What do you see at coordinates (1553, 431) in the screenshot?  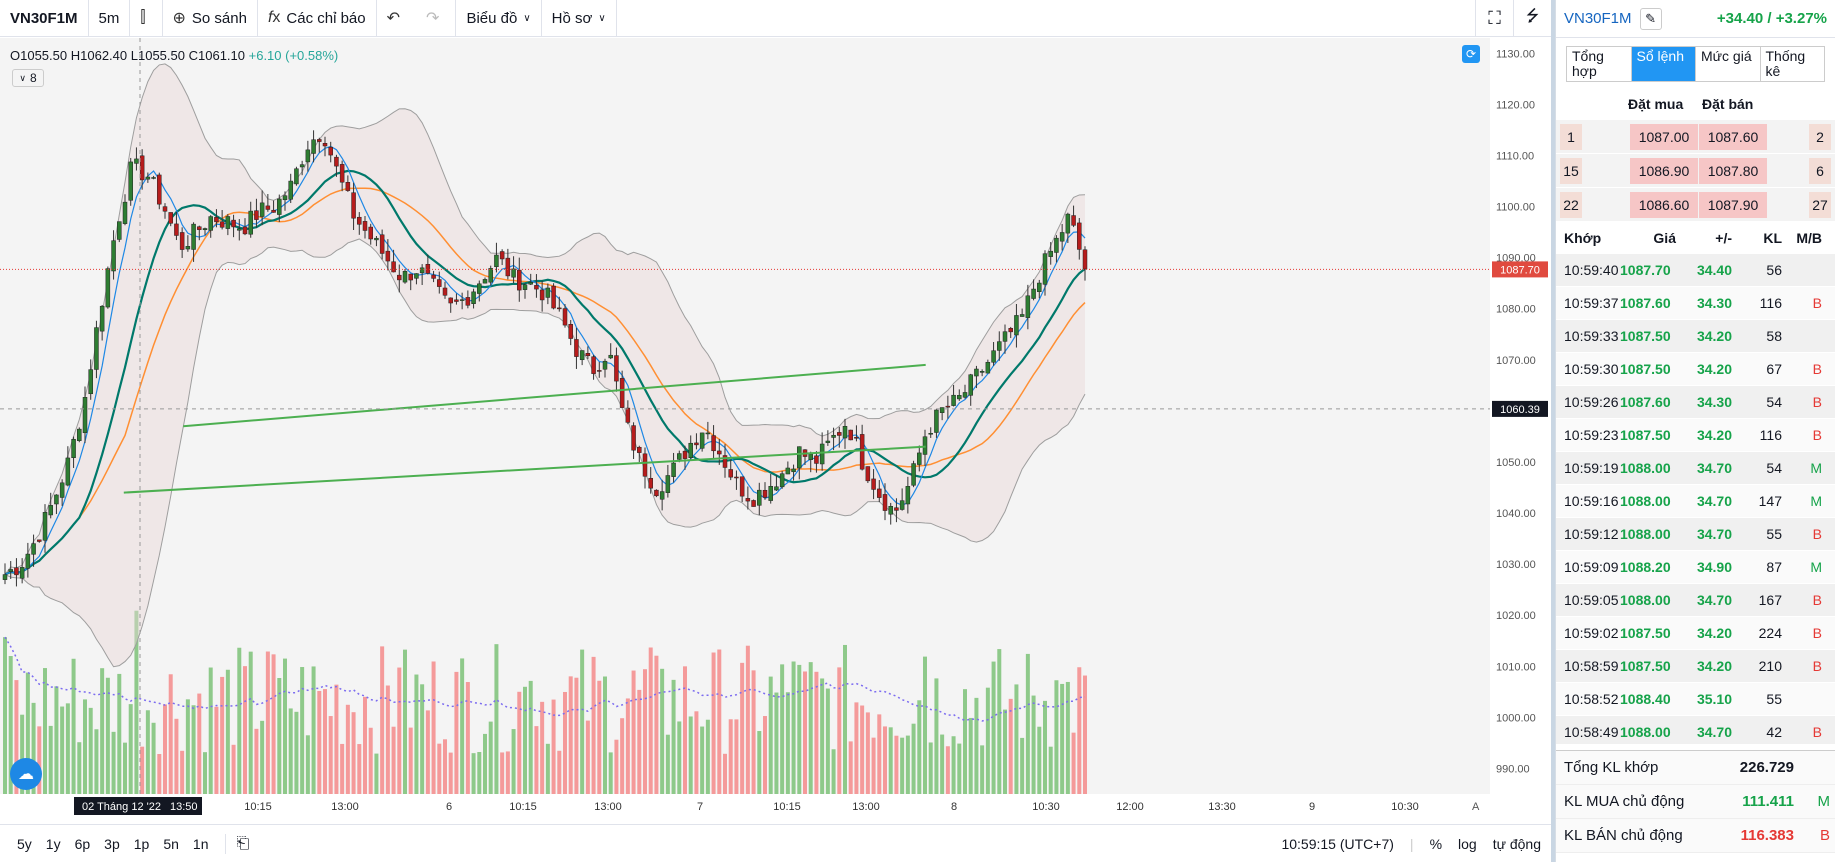 I see `panel-divider` at bounding box center [1553, 431].